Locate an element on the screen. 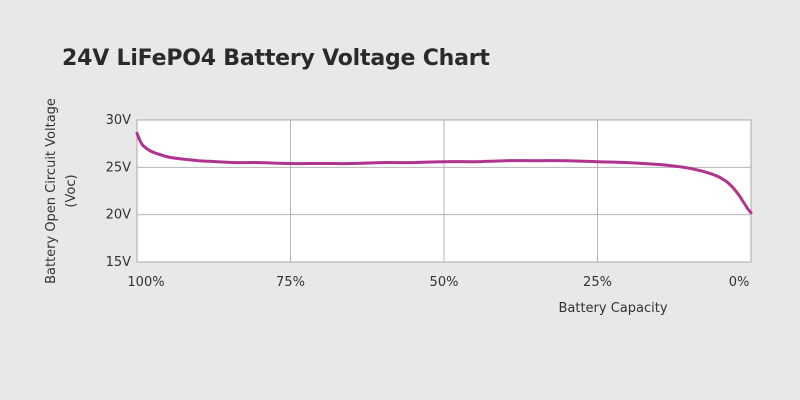 The height and width of the screenshot is (400, 800). x-tick-label: 50% is located at coordinates (444, 282).